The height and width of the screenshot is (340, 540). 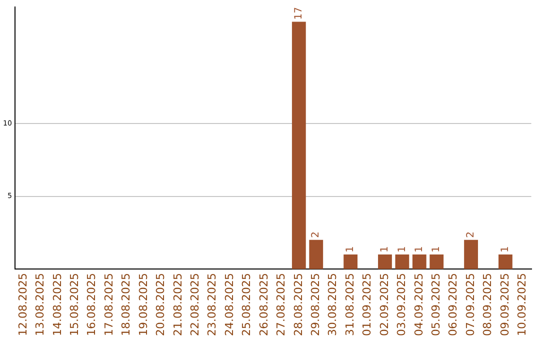 I want to click on x-tick-label: 31.08.2025, so click(x=349, y=304).